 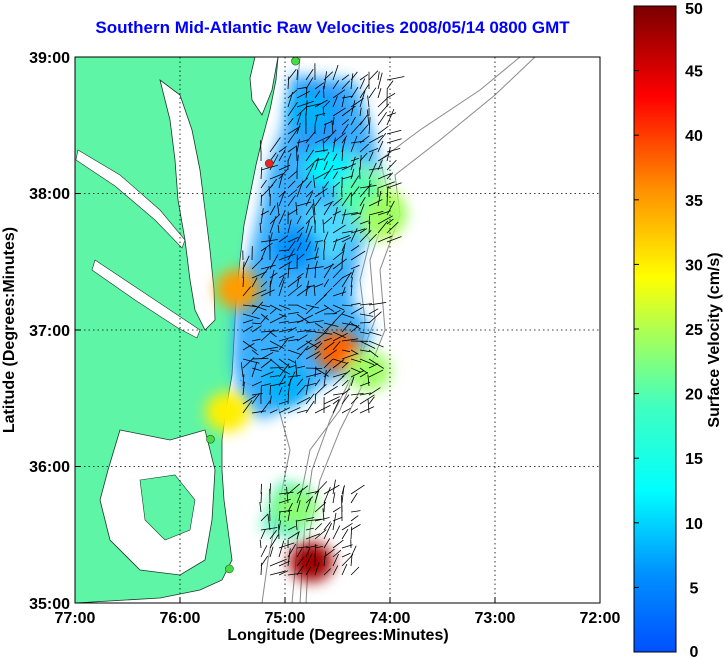 What do you see at coordinates (49, 58) in the screenshot?
I see `y-tick-label: 39:00` at bounding box center [49, 58].